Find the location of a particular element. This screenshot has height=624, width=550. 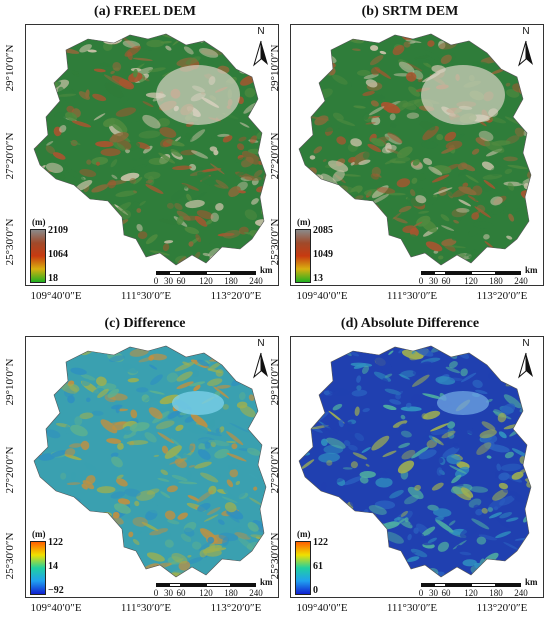

lon-label-b-1: 109°40′0″E is located at coordinates (322, 296).